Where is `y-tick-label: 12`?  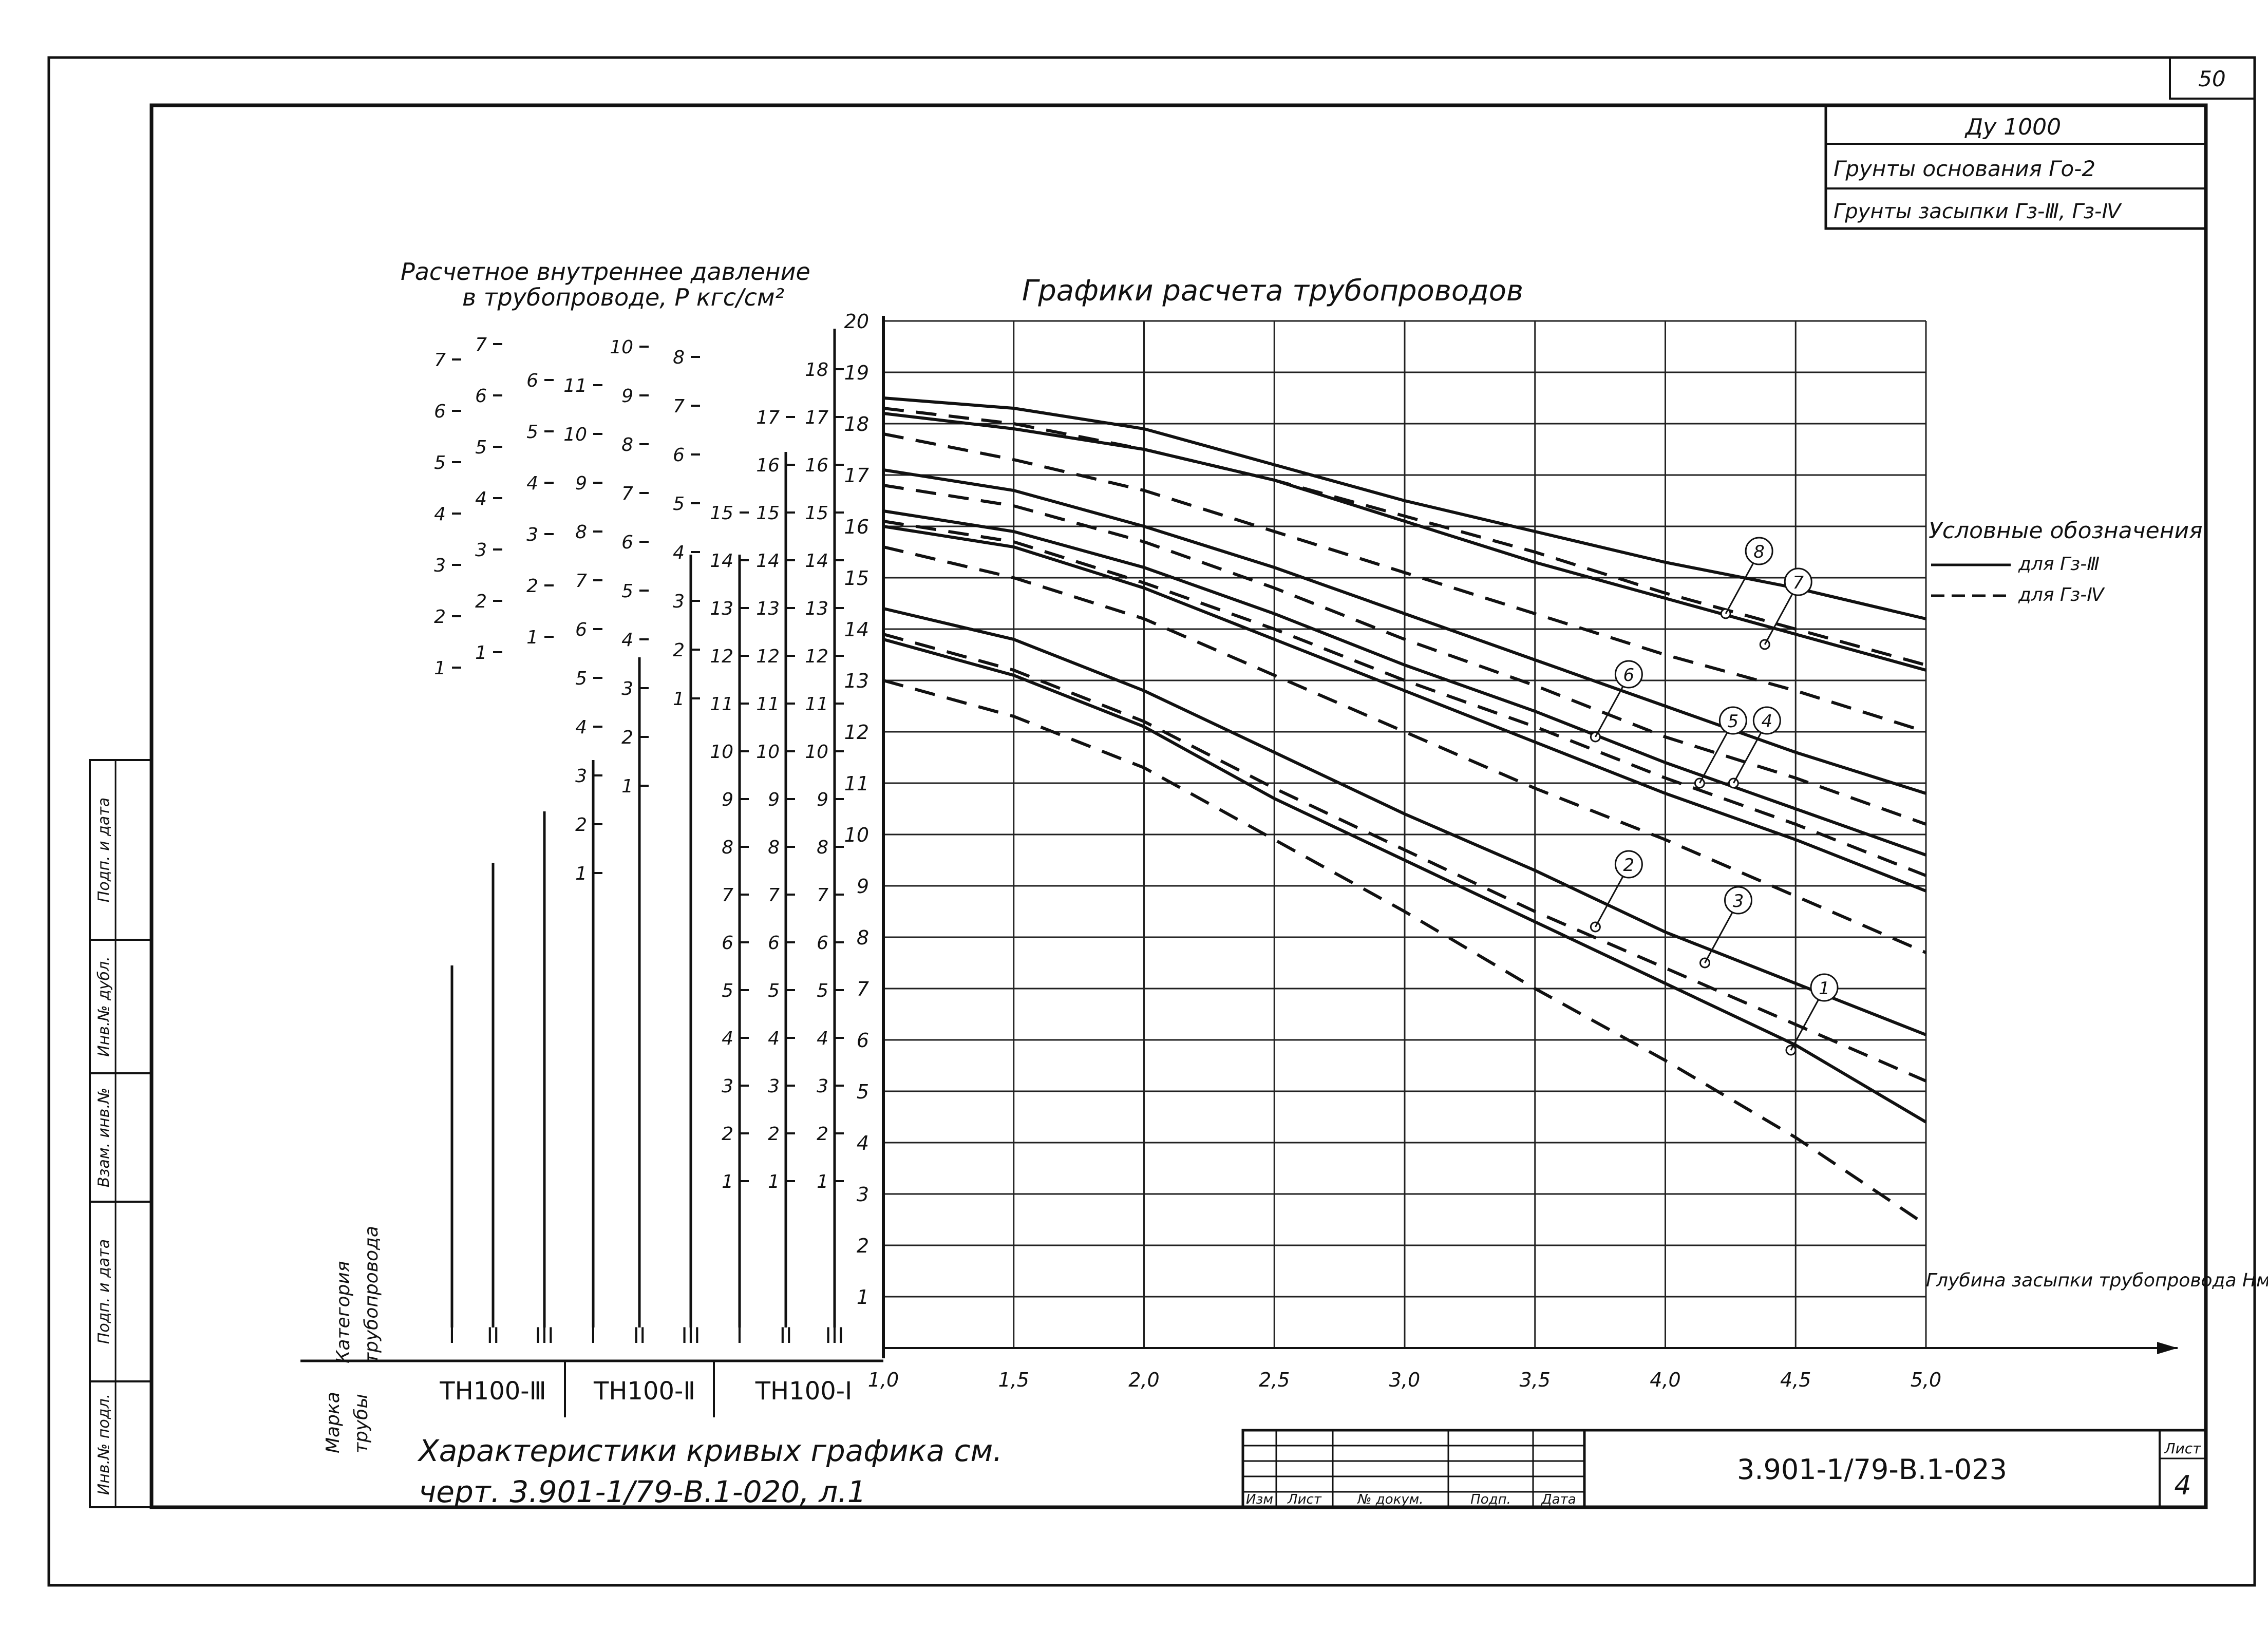 y-tick-label: 12 is located at coordinates (856, 732).